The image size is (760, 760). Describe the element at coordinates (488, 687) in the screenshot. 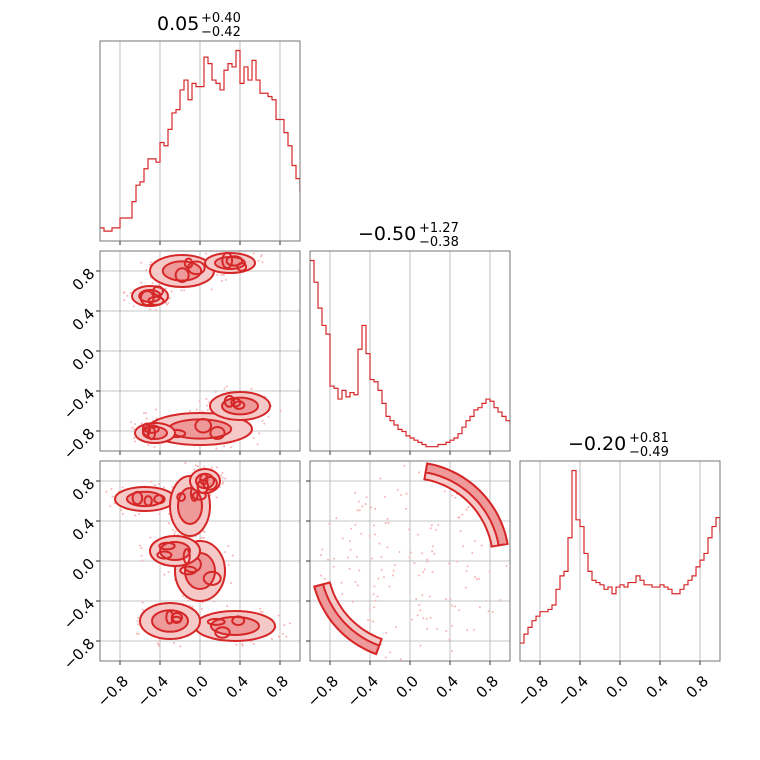

I see `contour-p2-p3-xtick-label: 0.8` at that location.